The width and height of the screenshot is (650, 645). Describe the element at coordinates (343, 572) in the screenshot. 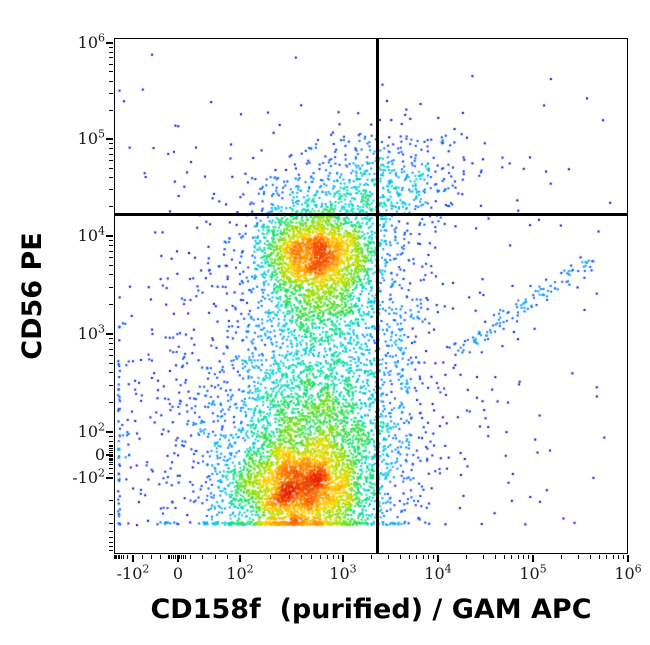

I see `x-tick-label: 103` at that location.